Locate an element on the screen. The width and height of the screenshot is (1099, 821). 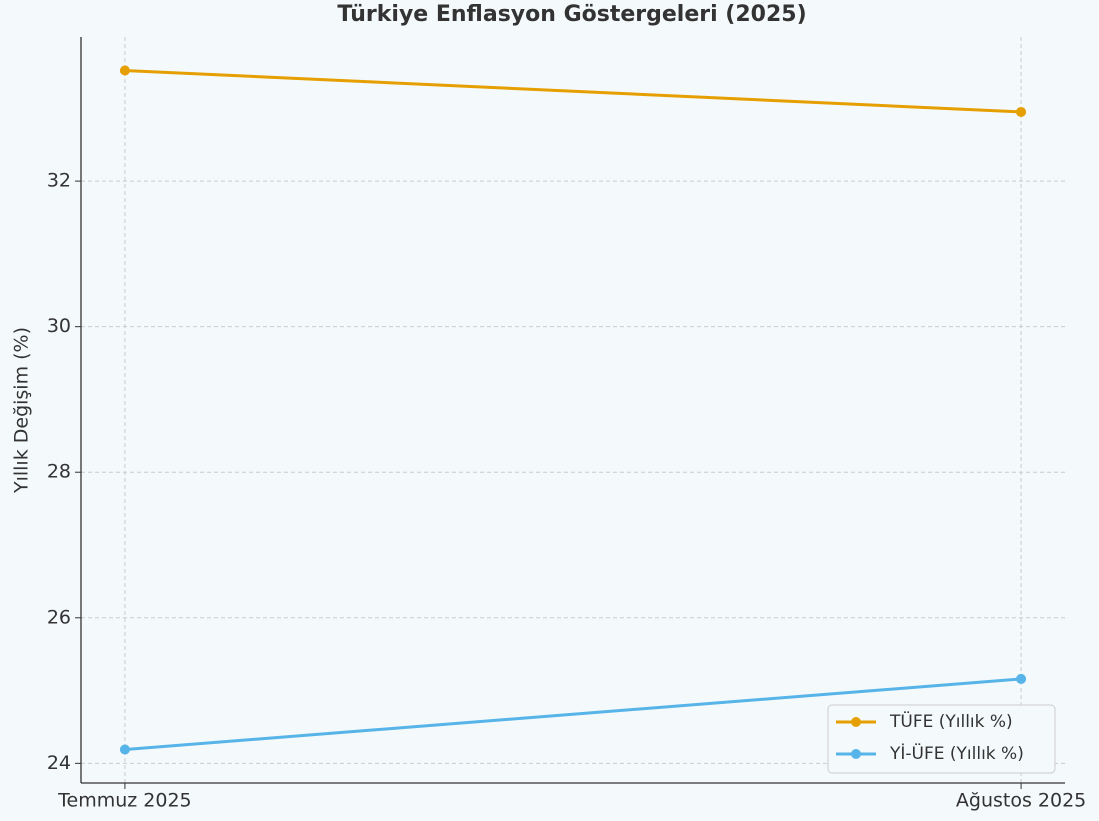
legend-label: Yİ-ÜFE (Yıllık %) is located at coordinates (956, 753).